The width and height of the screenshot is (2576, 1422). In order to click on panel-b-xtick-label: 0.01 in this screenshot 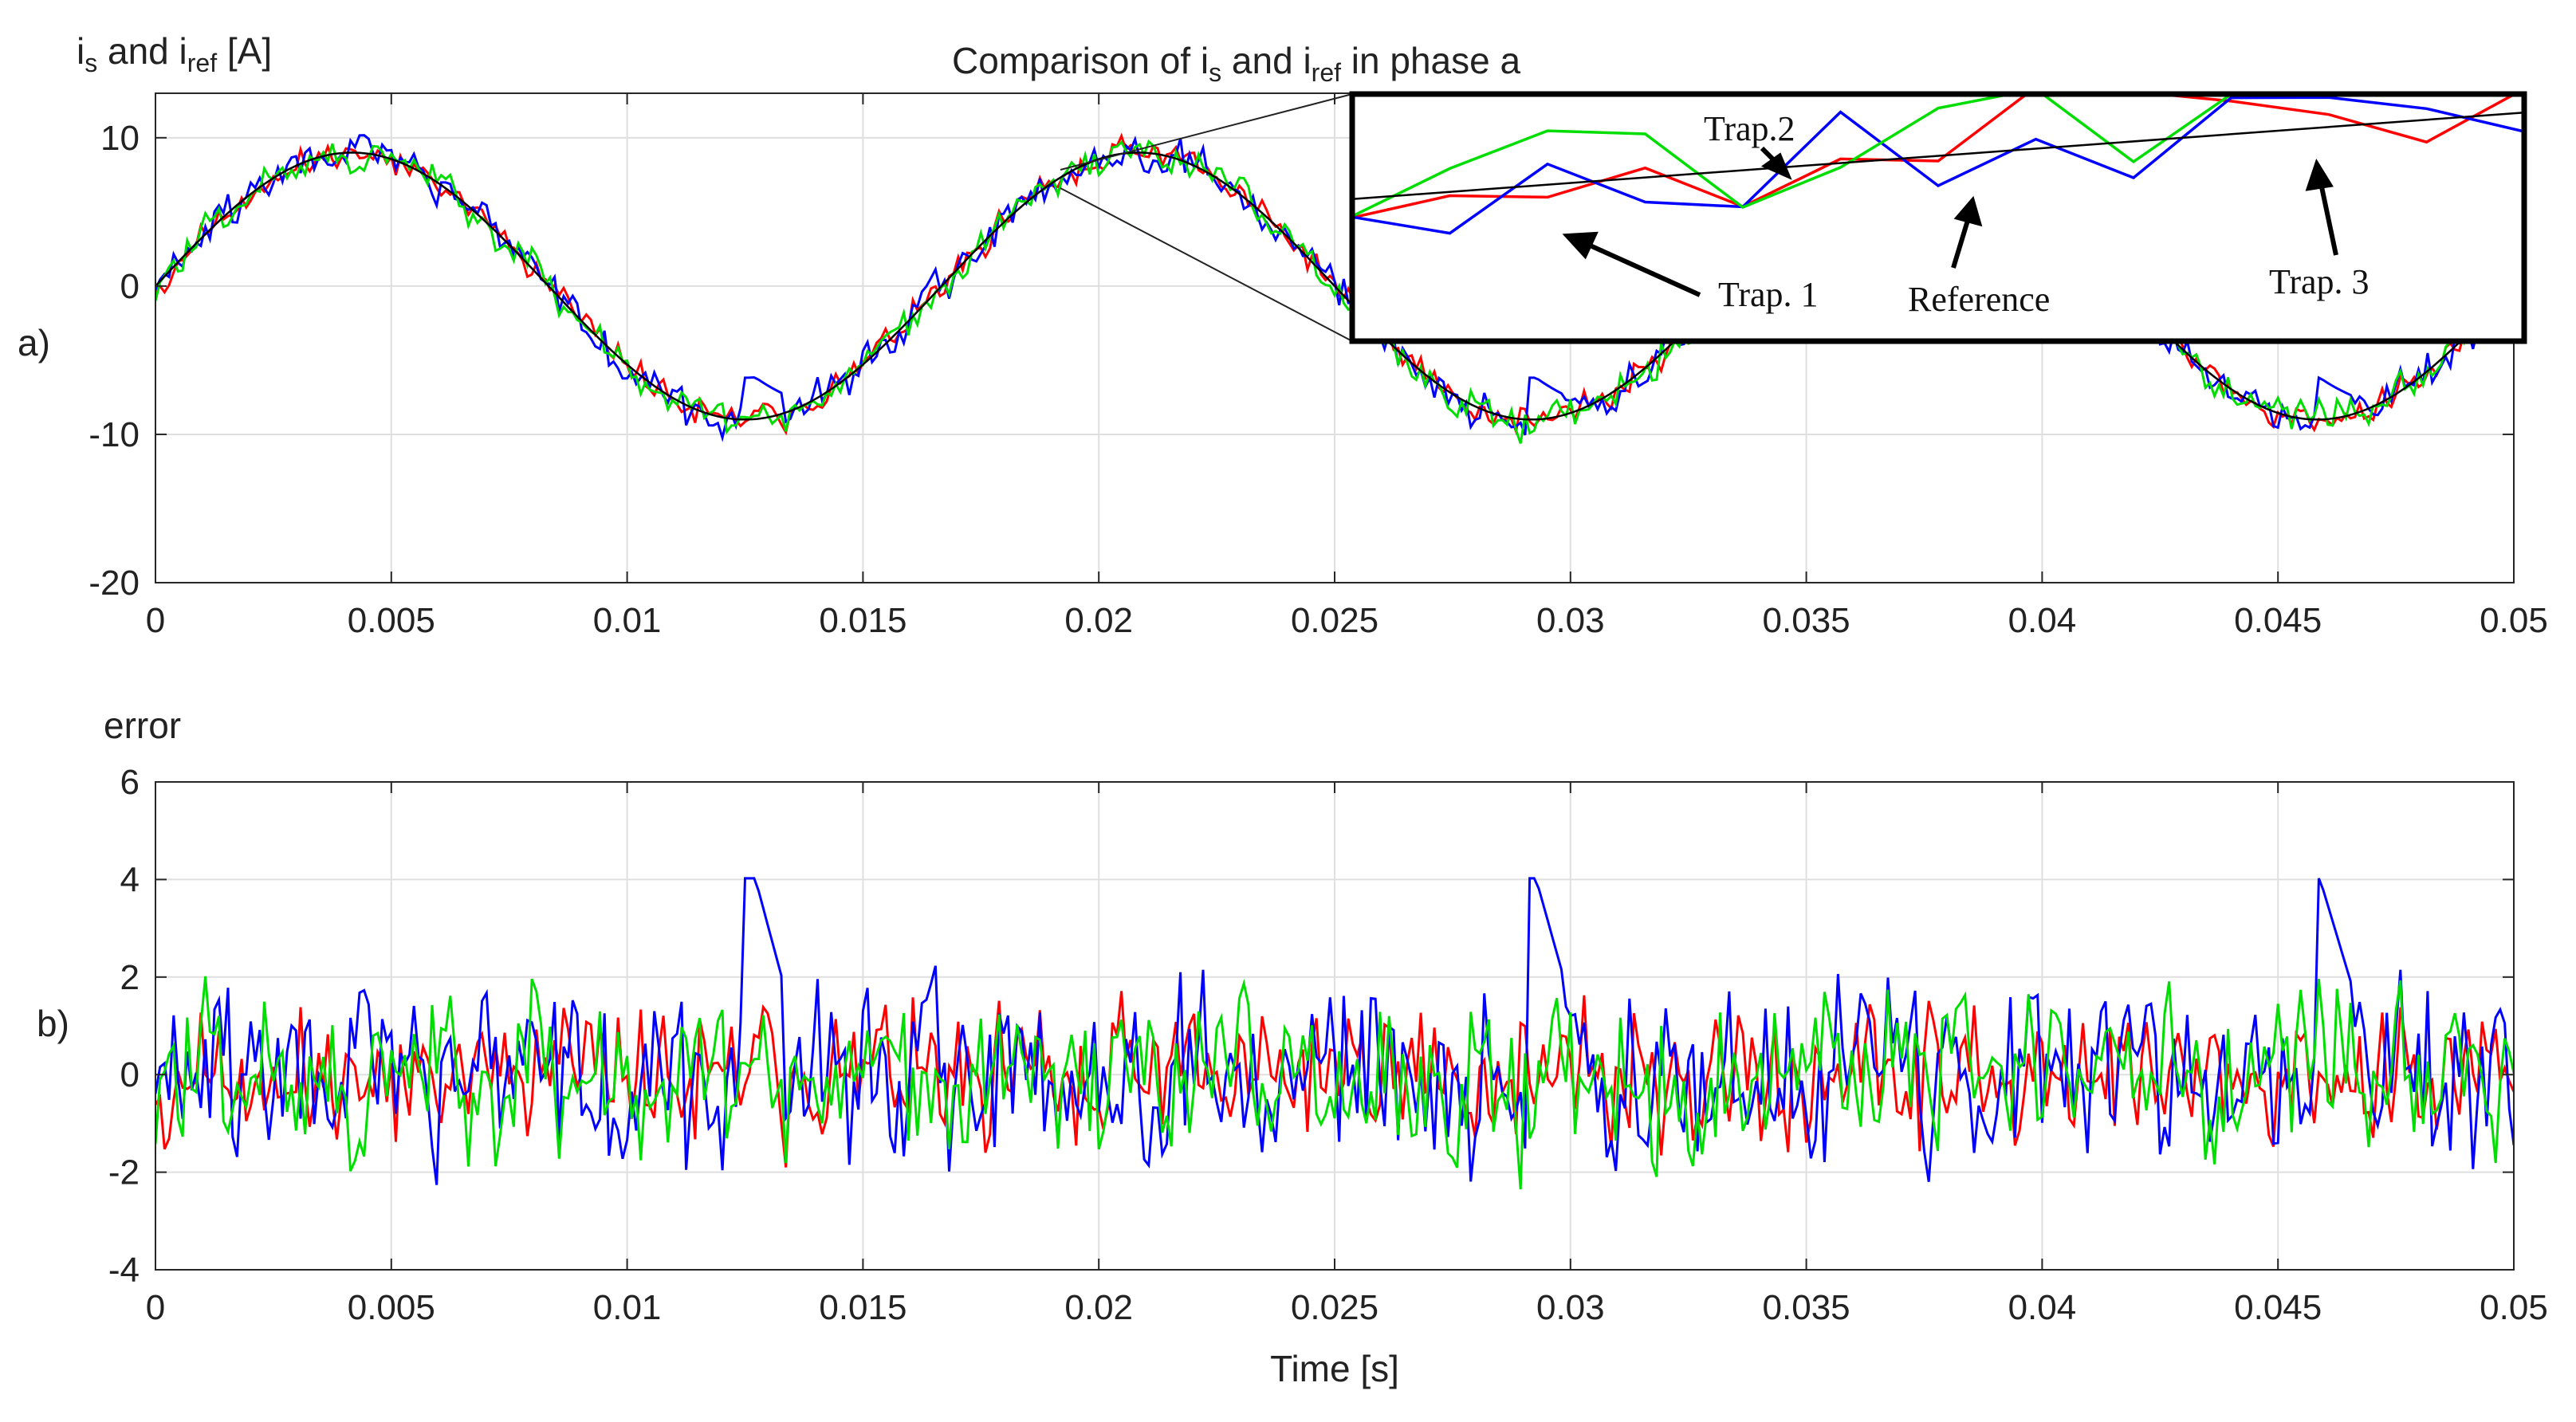, I will do `click(627, 1307)`.